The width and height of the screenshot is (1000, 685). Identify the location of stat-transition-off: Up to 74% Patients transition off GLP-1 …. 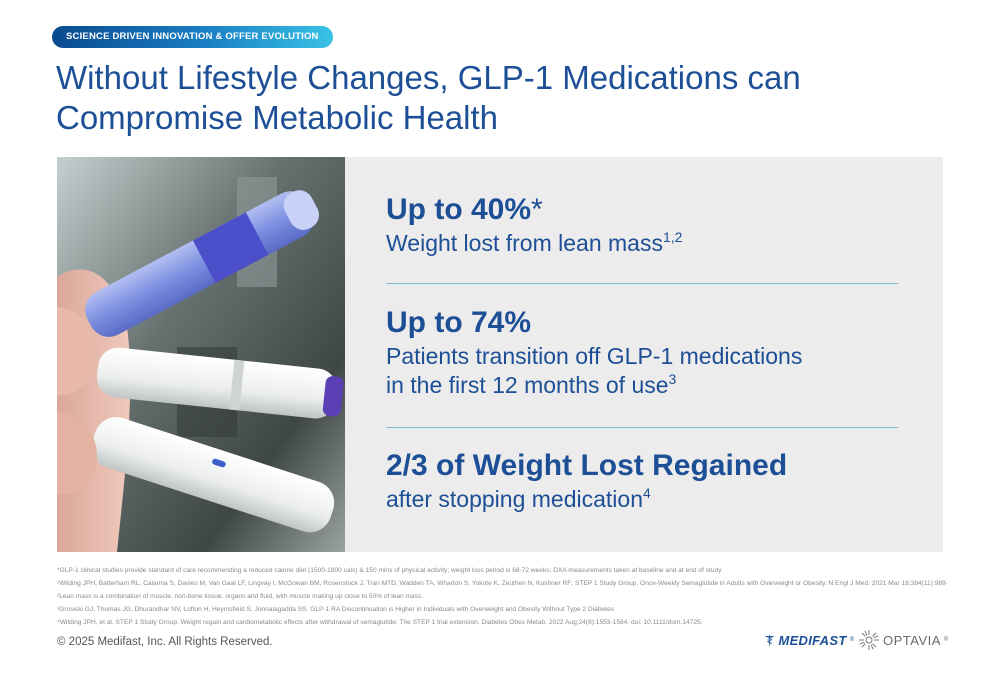
(642, 353).